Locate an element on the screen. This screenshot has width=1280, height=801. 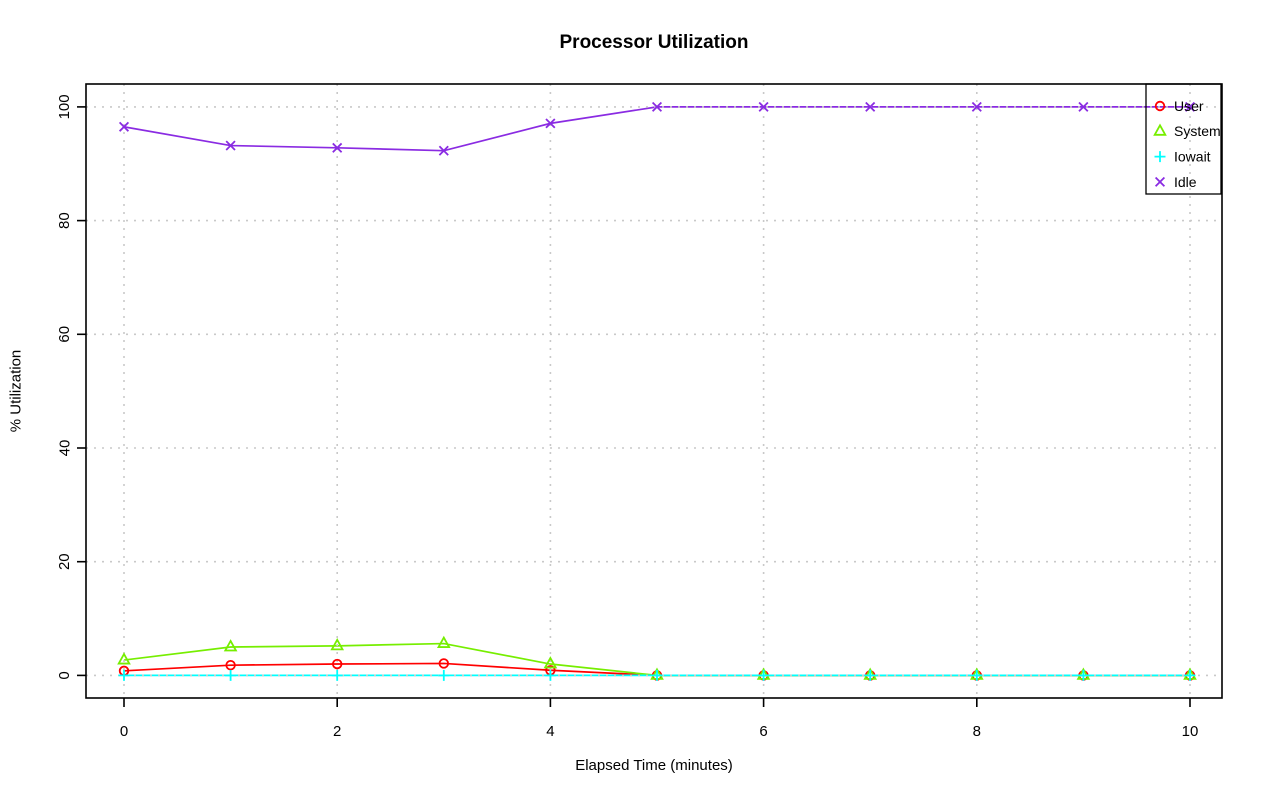
y-tick-label: 60 is located at coordinates (64, 334).